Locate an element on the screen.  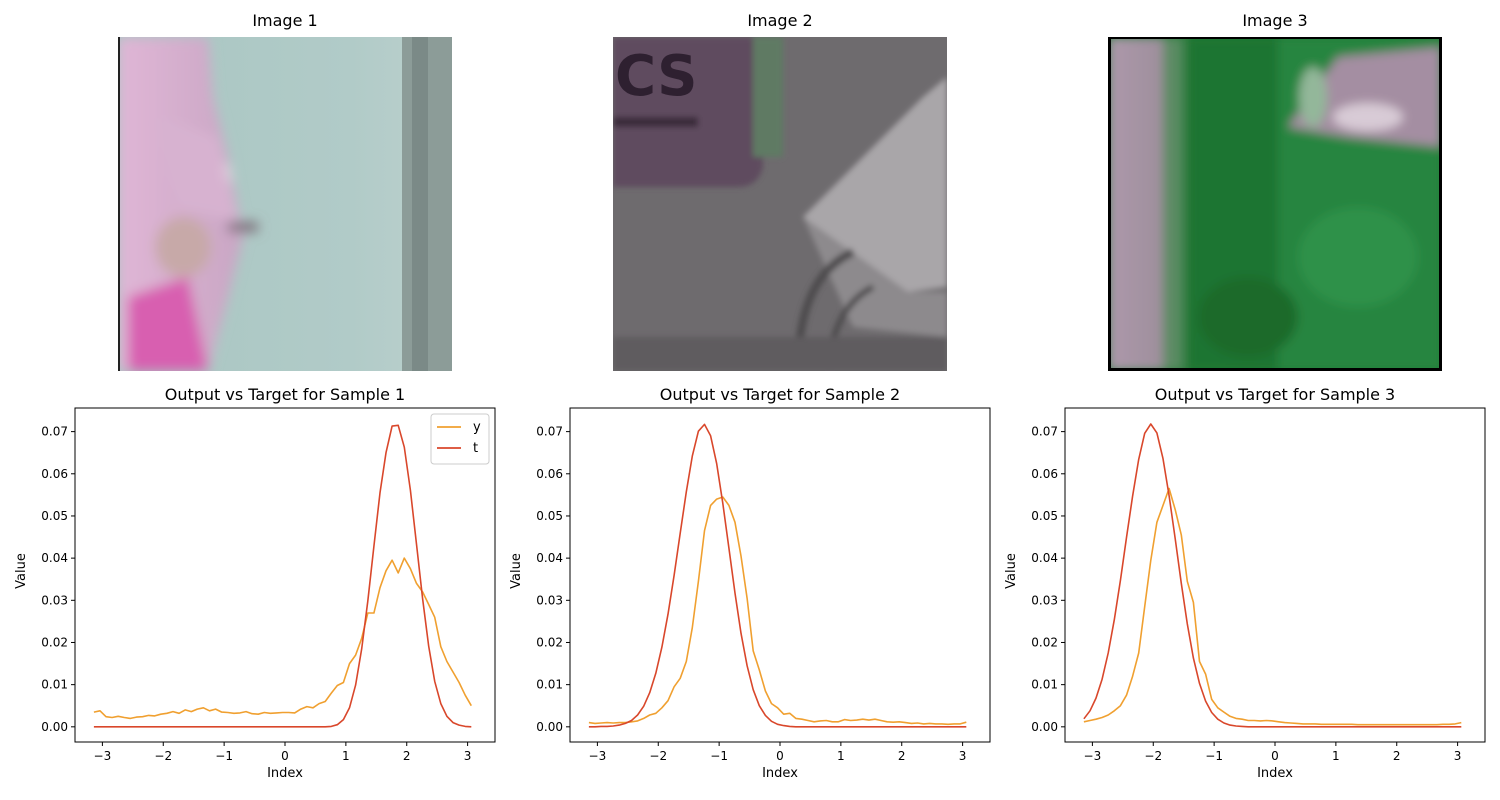
plot-frame is located at coordinates (780, 575).